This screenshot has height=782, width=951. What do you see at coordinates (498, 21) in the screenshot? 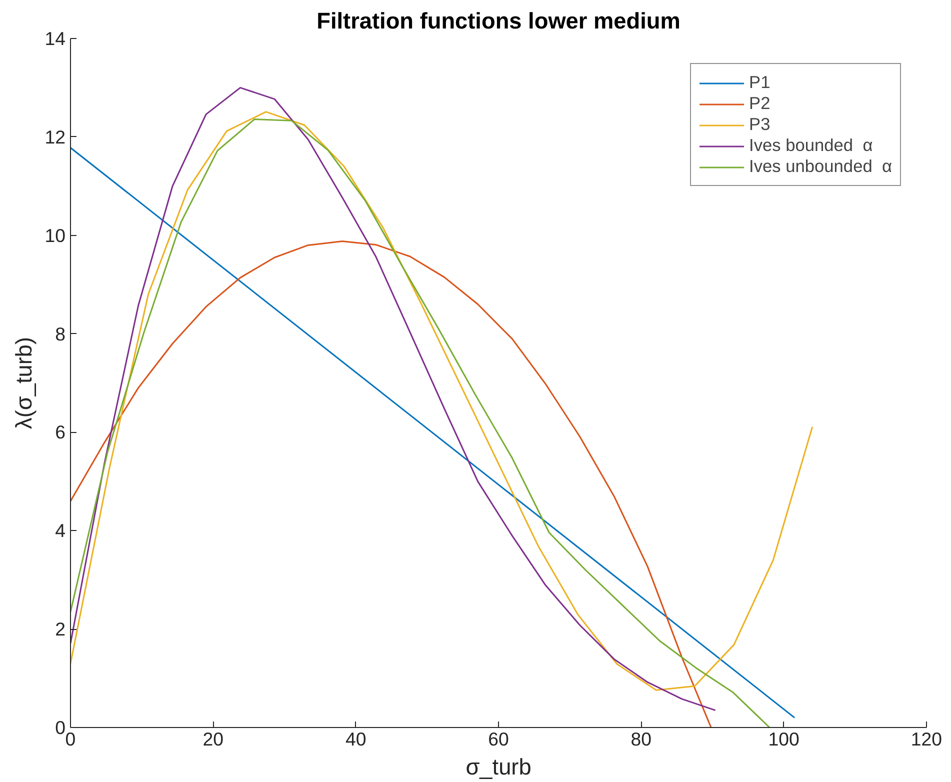
I see `chart-title: Filtration functions lower medium` at bounding box center [498, 21].